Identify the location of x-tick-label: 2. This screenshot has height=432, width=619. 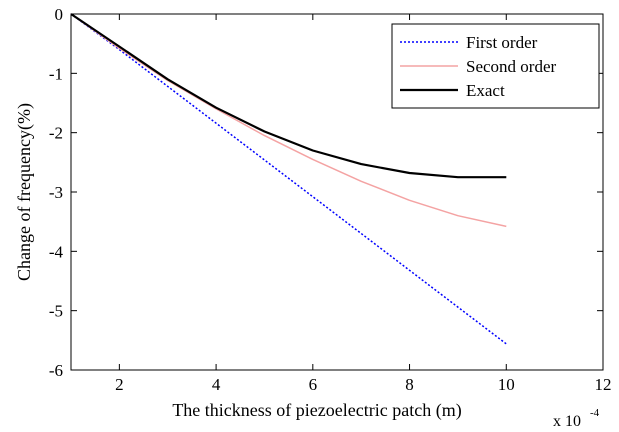
(119, 384).